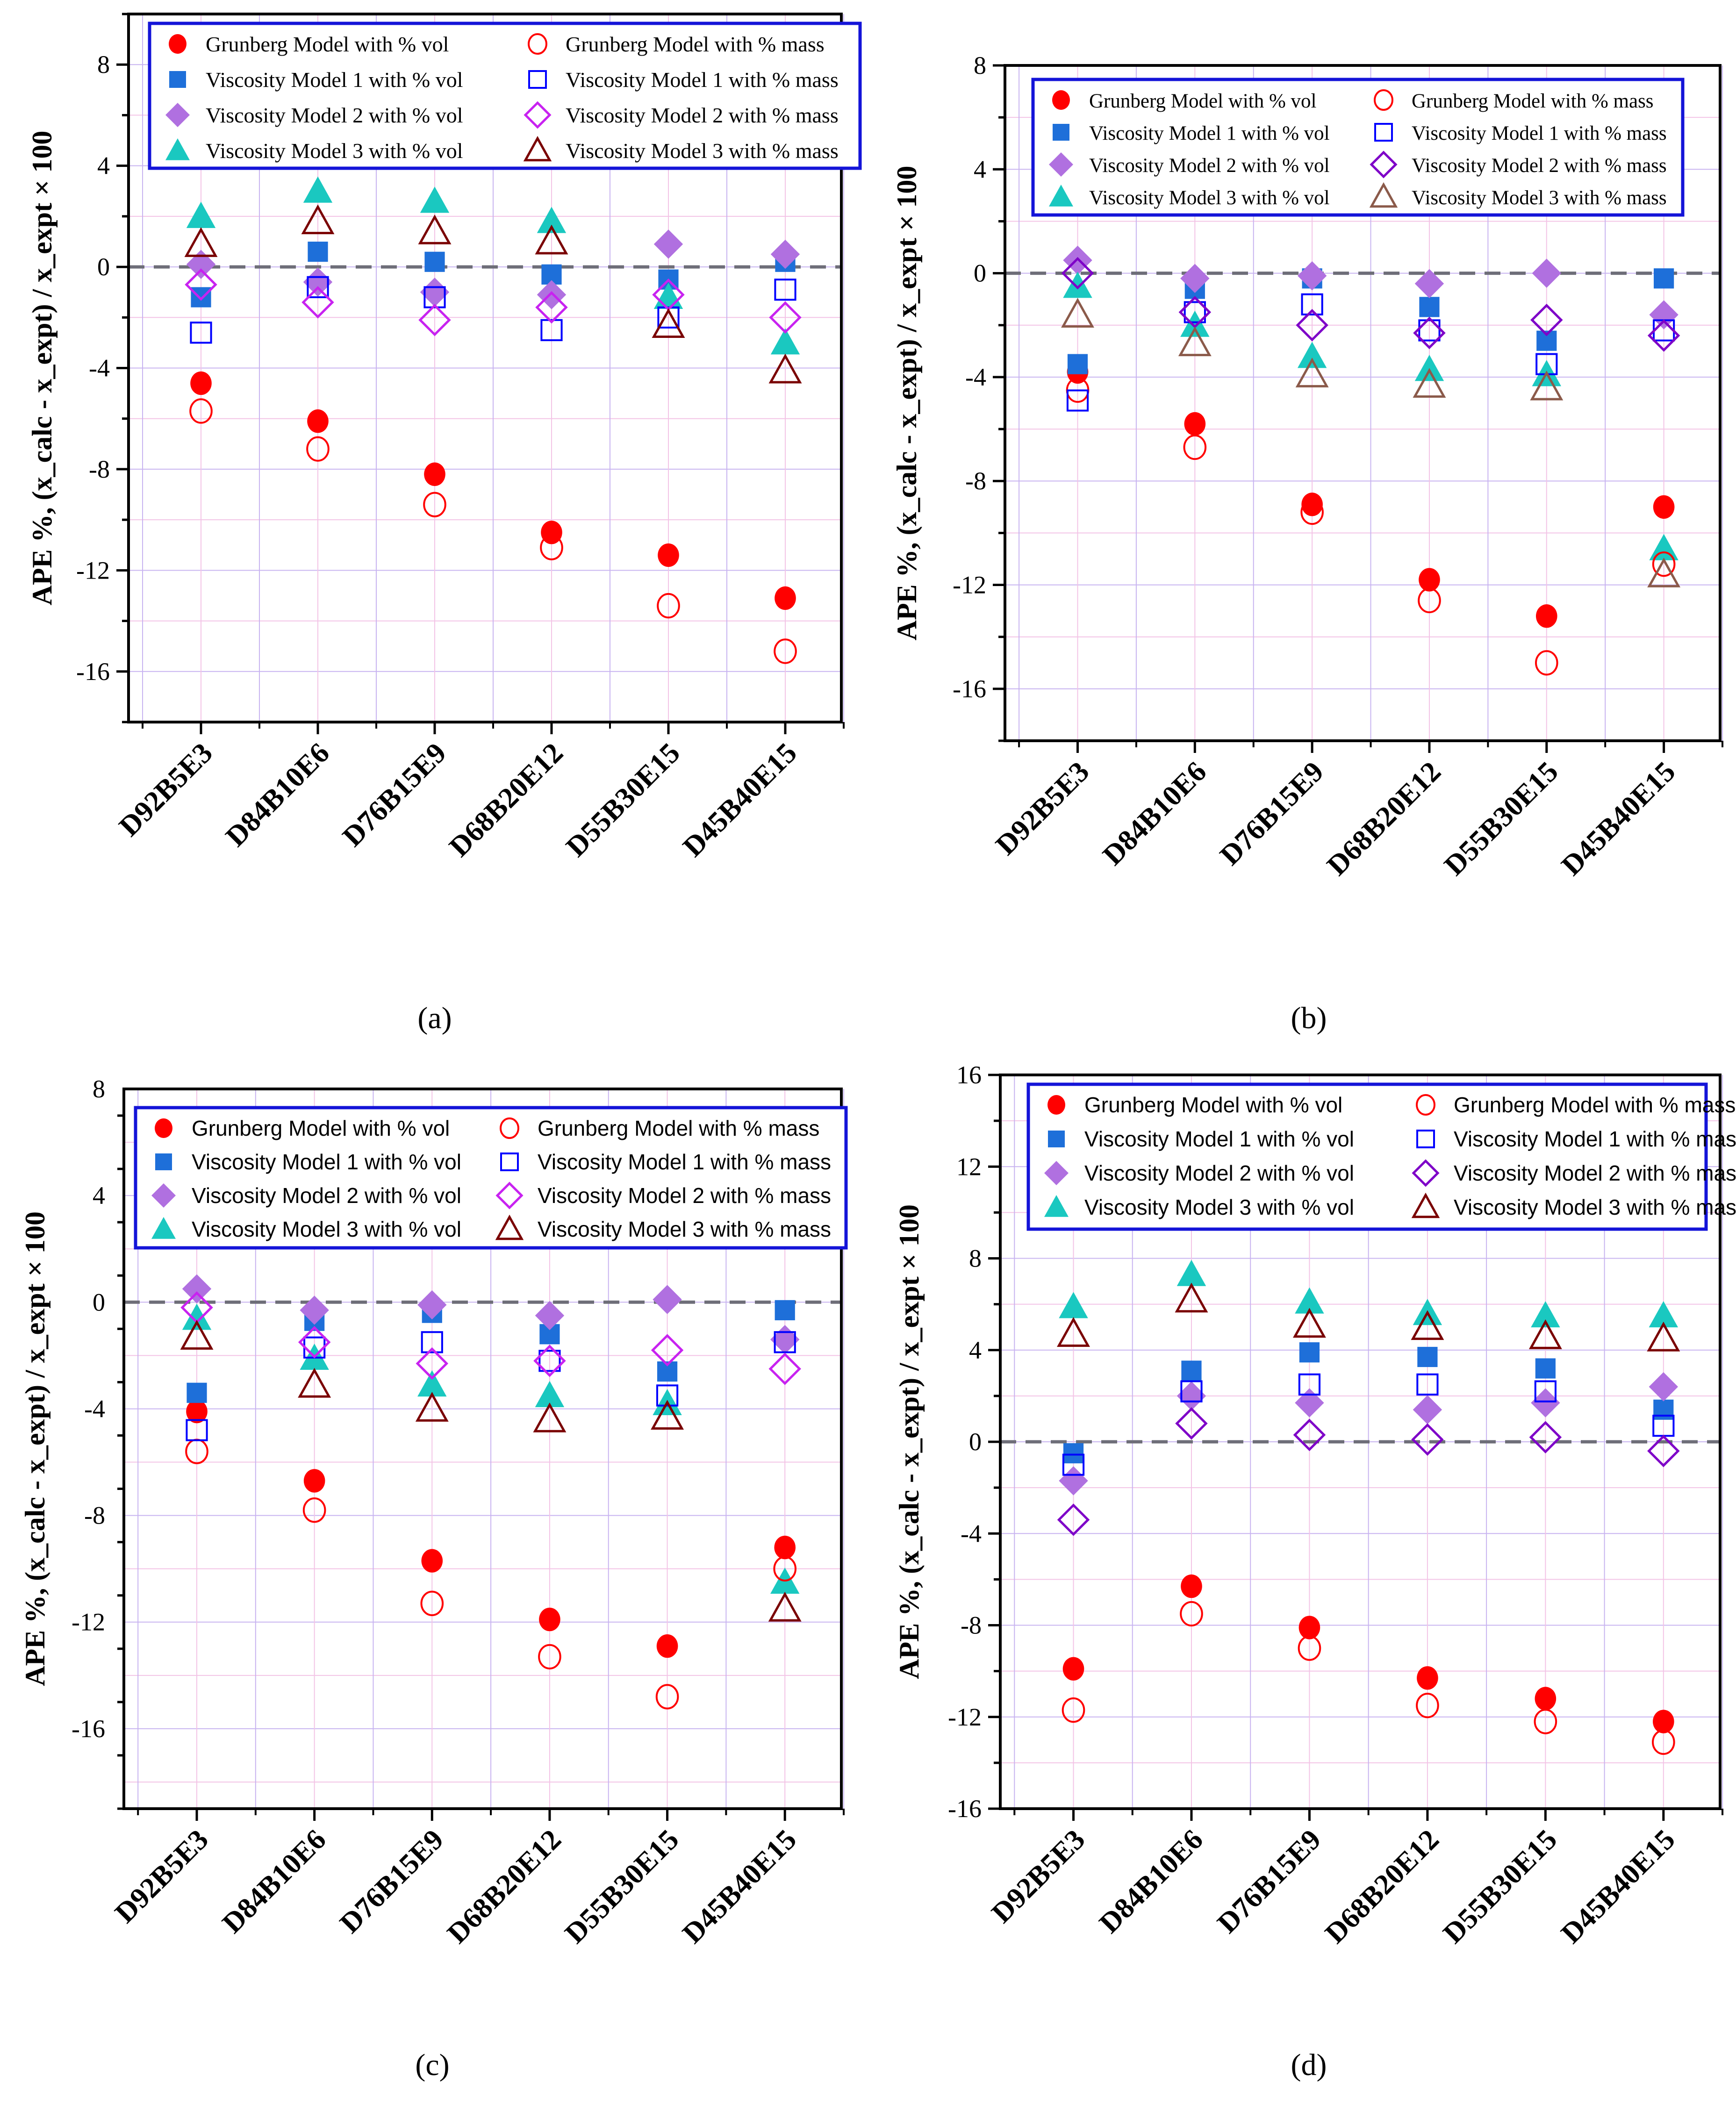  I want to click on legend-label: Grunberg Model with % mass, so click(1533, 101).